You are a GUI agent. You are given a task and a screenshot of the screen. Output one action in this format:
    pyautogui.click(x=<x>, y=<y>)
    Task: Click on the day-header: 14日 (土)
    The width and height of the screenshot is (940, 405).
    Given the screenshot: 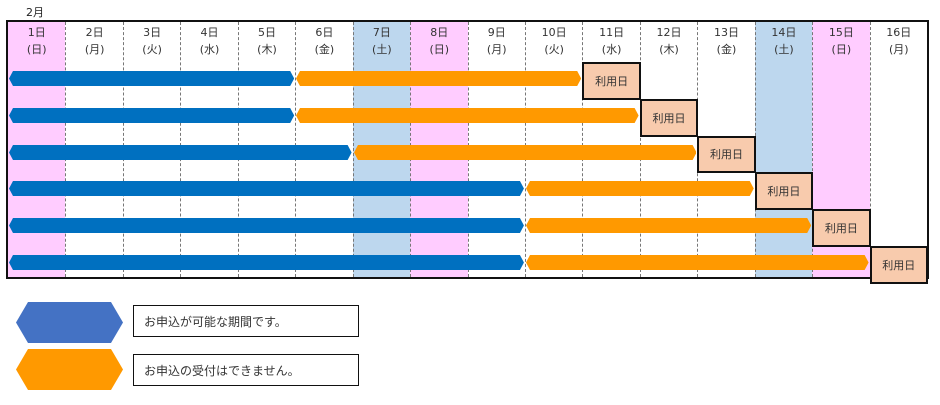 What is the action you would take?
    pyautogui.click(x=784, y=41)
    